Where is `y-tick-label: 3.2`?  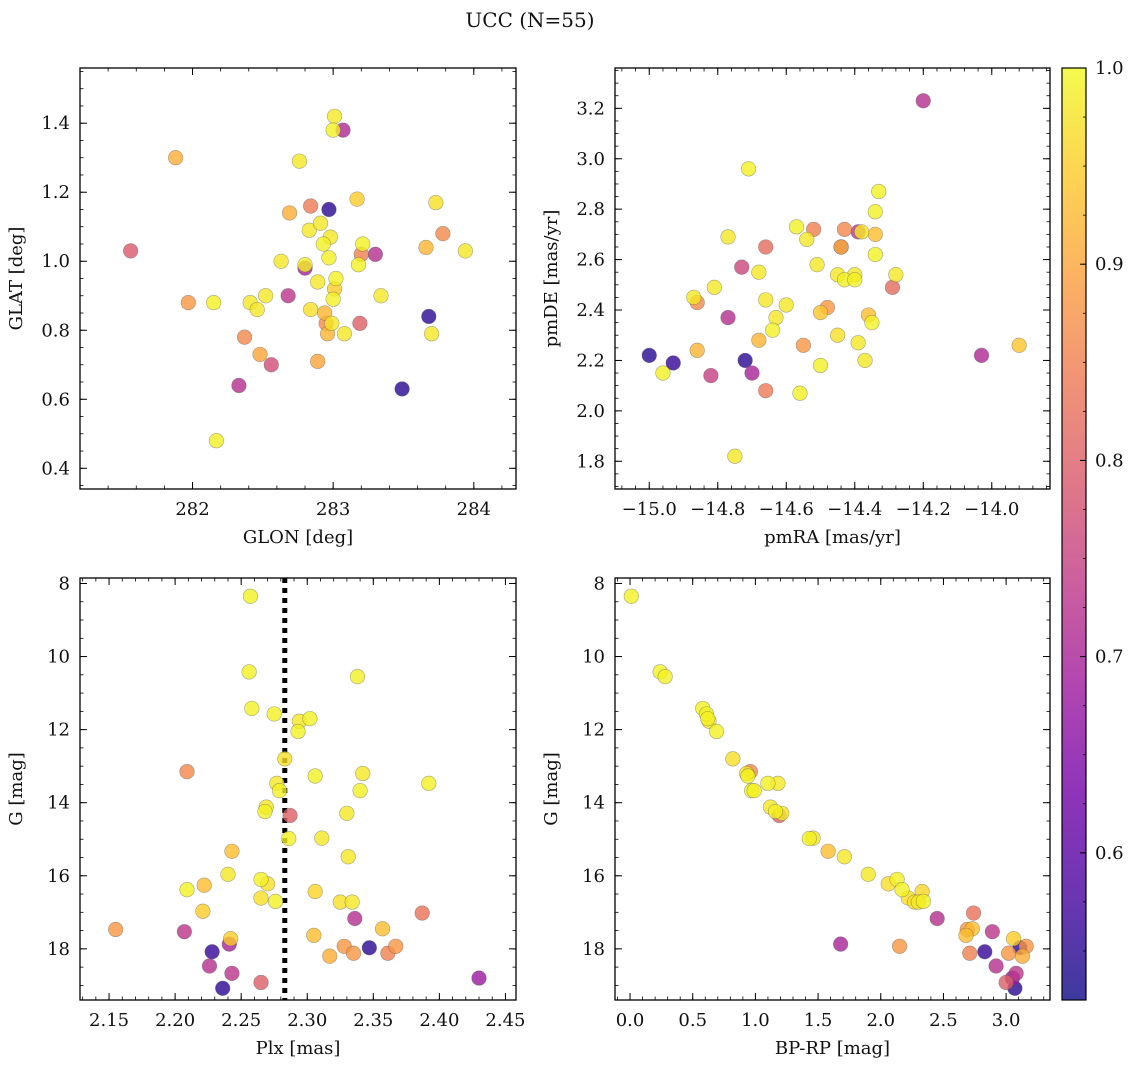
y-tick-label: 3.2 is located at coordinates (590, 108).